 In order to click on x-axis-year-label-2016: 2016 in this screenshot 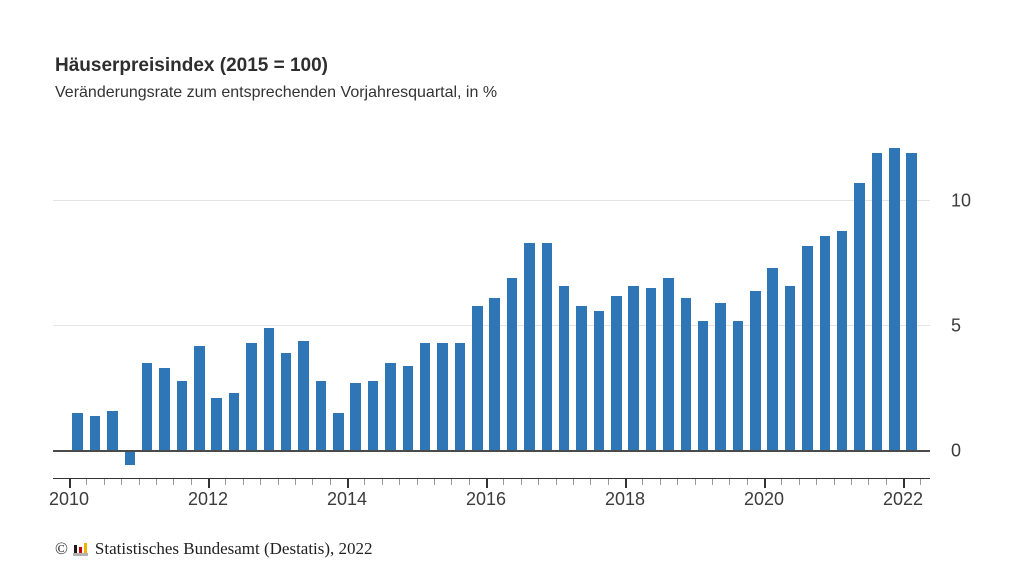, I will do `click(486, 499)`.